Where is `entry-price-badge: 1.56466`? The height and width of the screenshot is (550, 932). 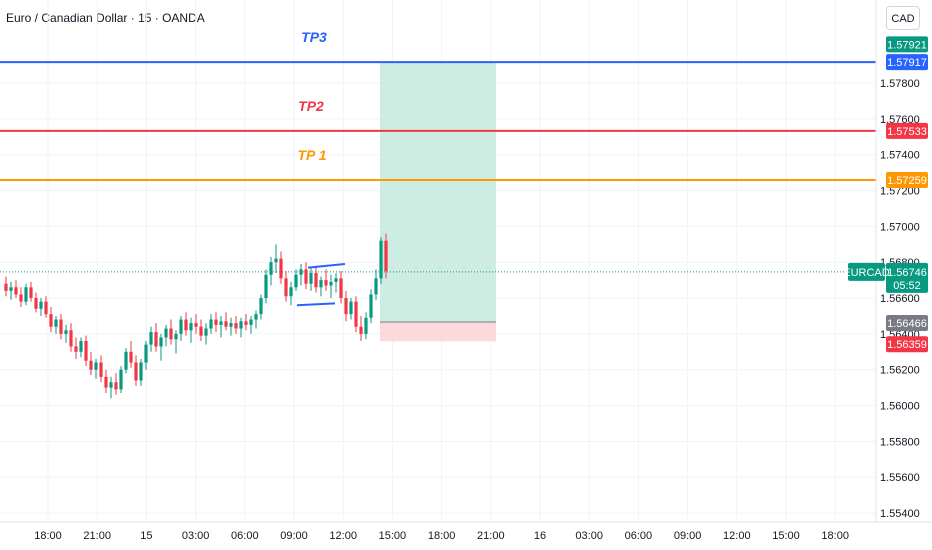 entry-price-badge: 1.56466 is located at coordinates (907, 324).